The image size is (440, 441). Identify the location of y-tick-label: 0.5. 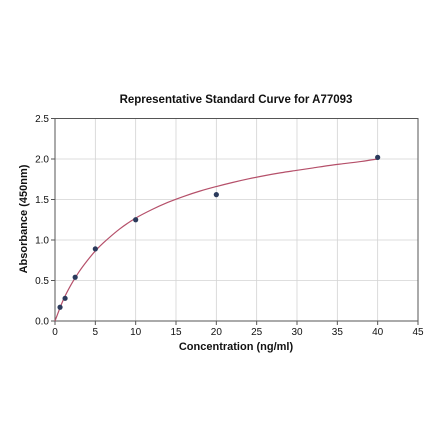
(42, 281).